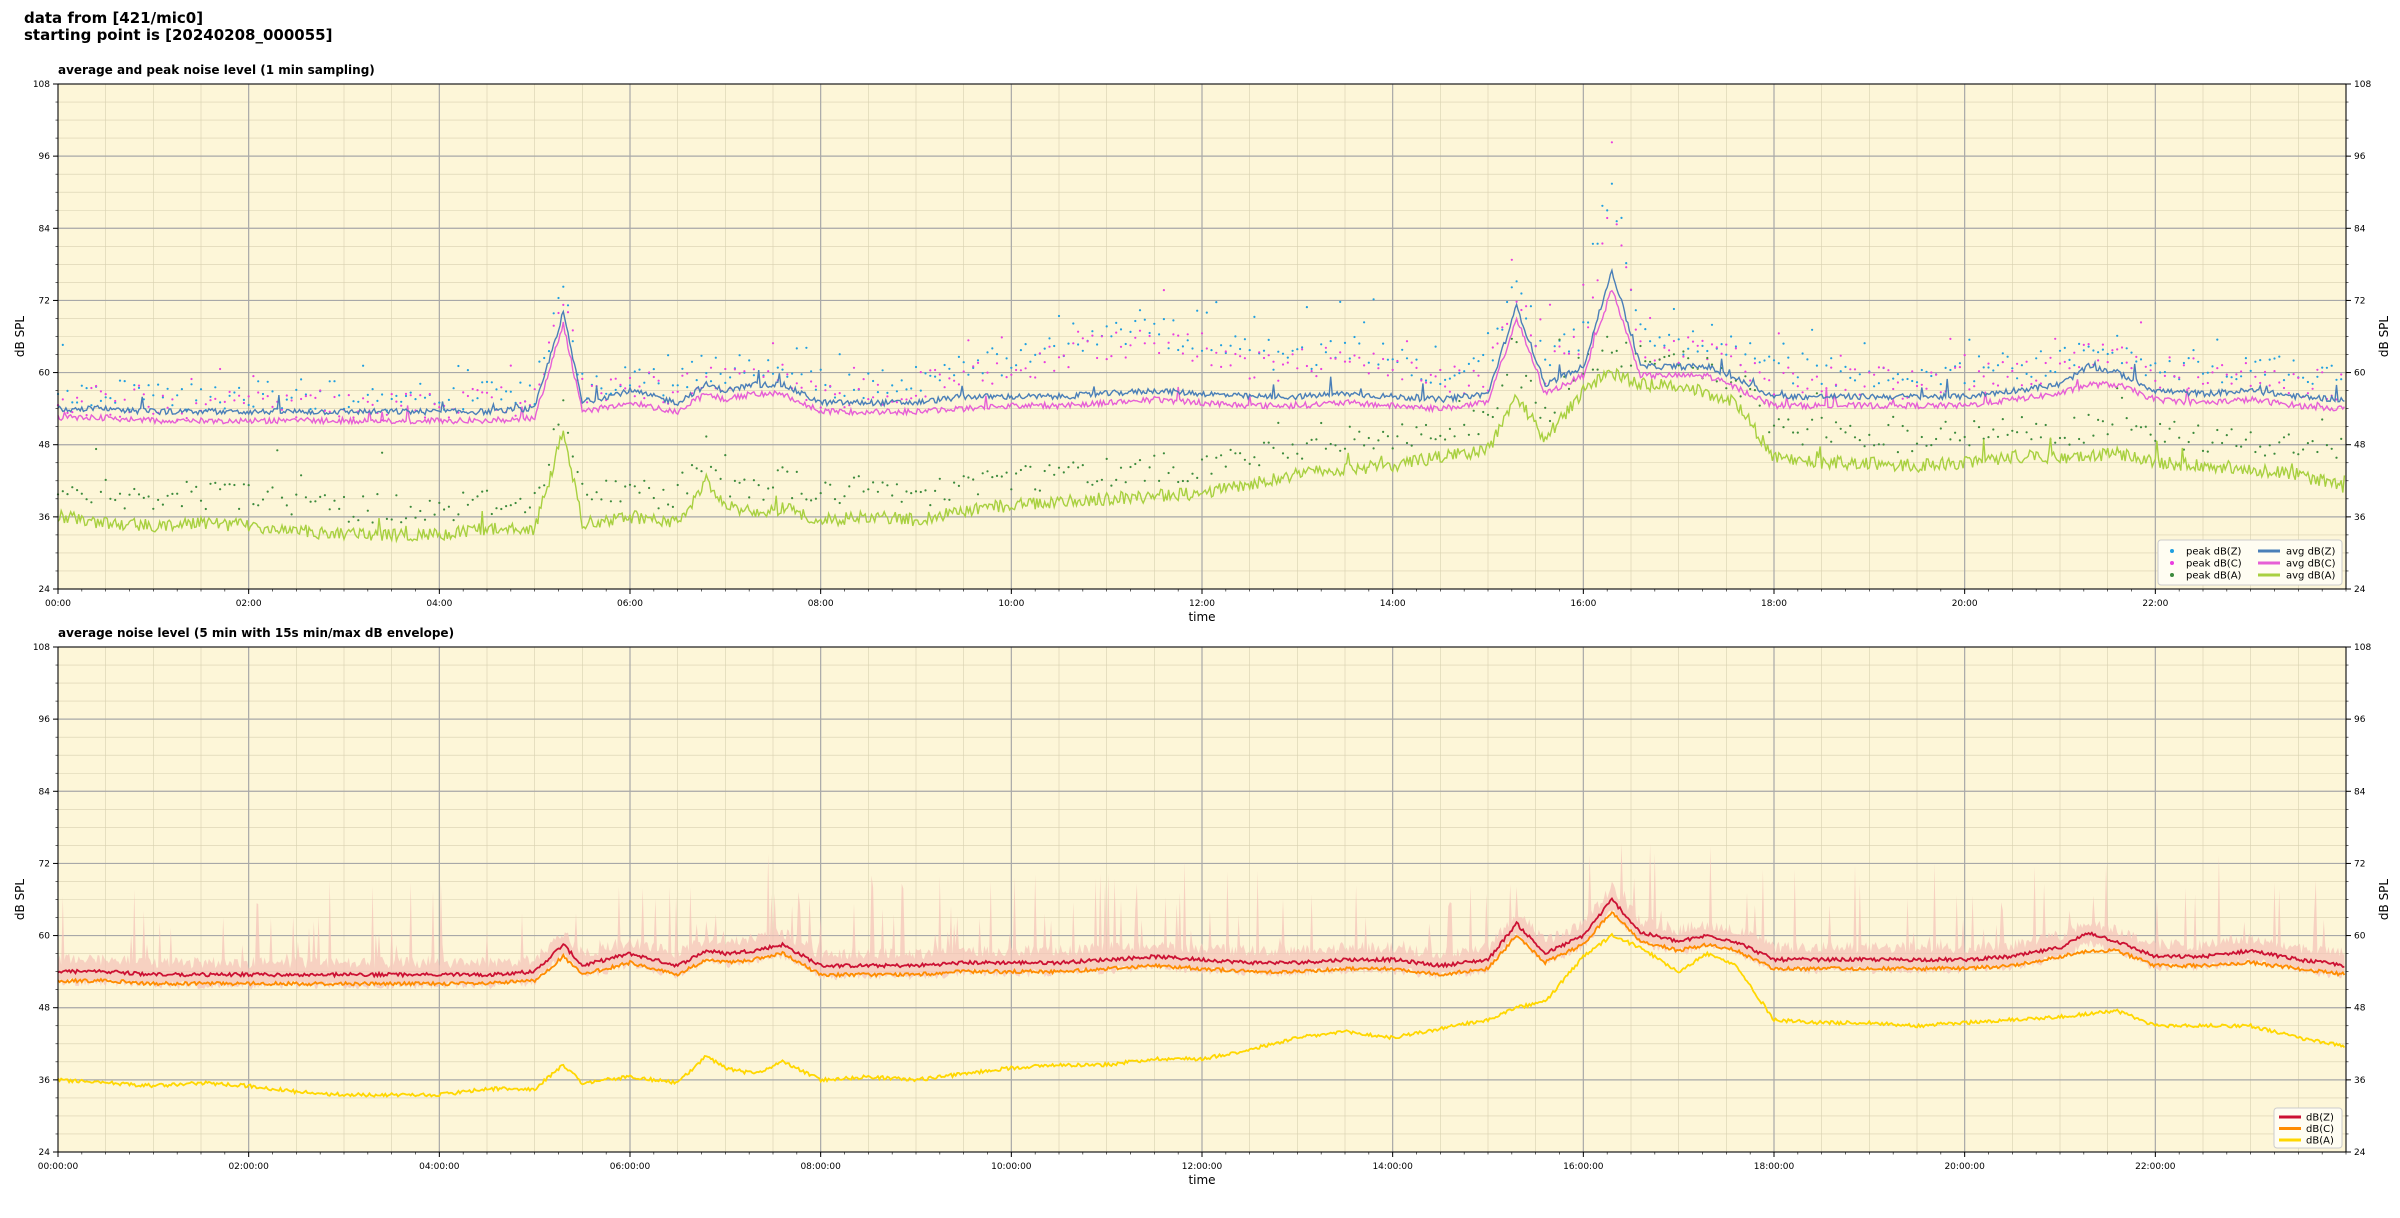 The image size is (2400, 1218). Describe the element at coordinates (2360, 937) in the screenshot. I see `y-tick-label-right: 60` at that location.